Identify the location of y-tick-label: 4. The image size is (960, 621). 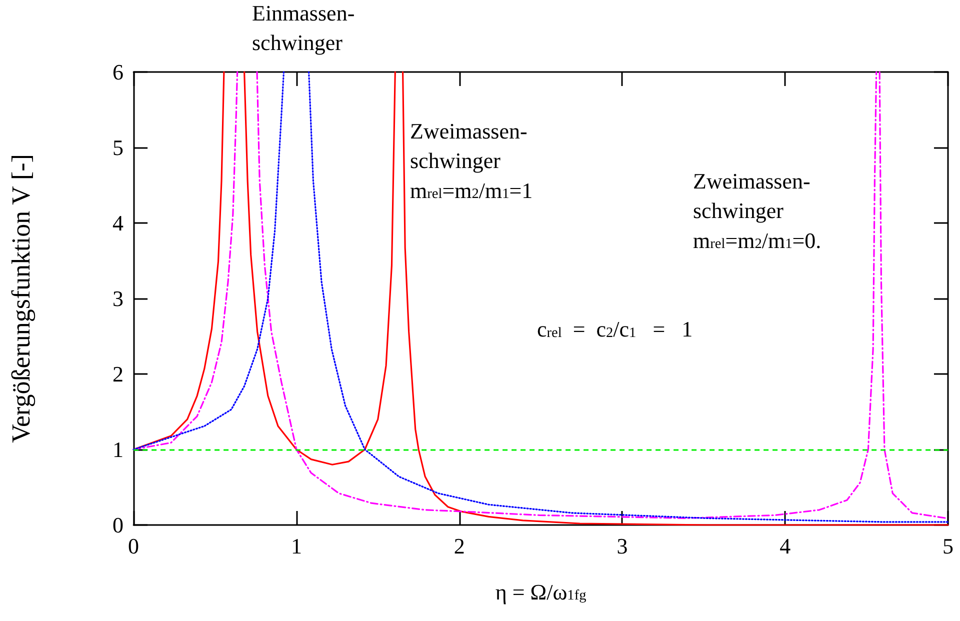
(118, 223).